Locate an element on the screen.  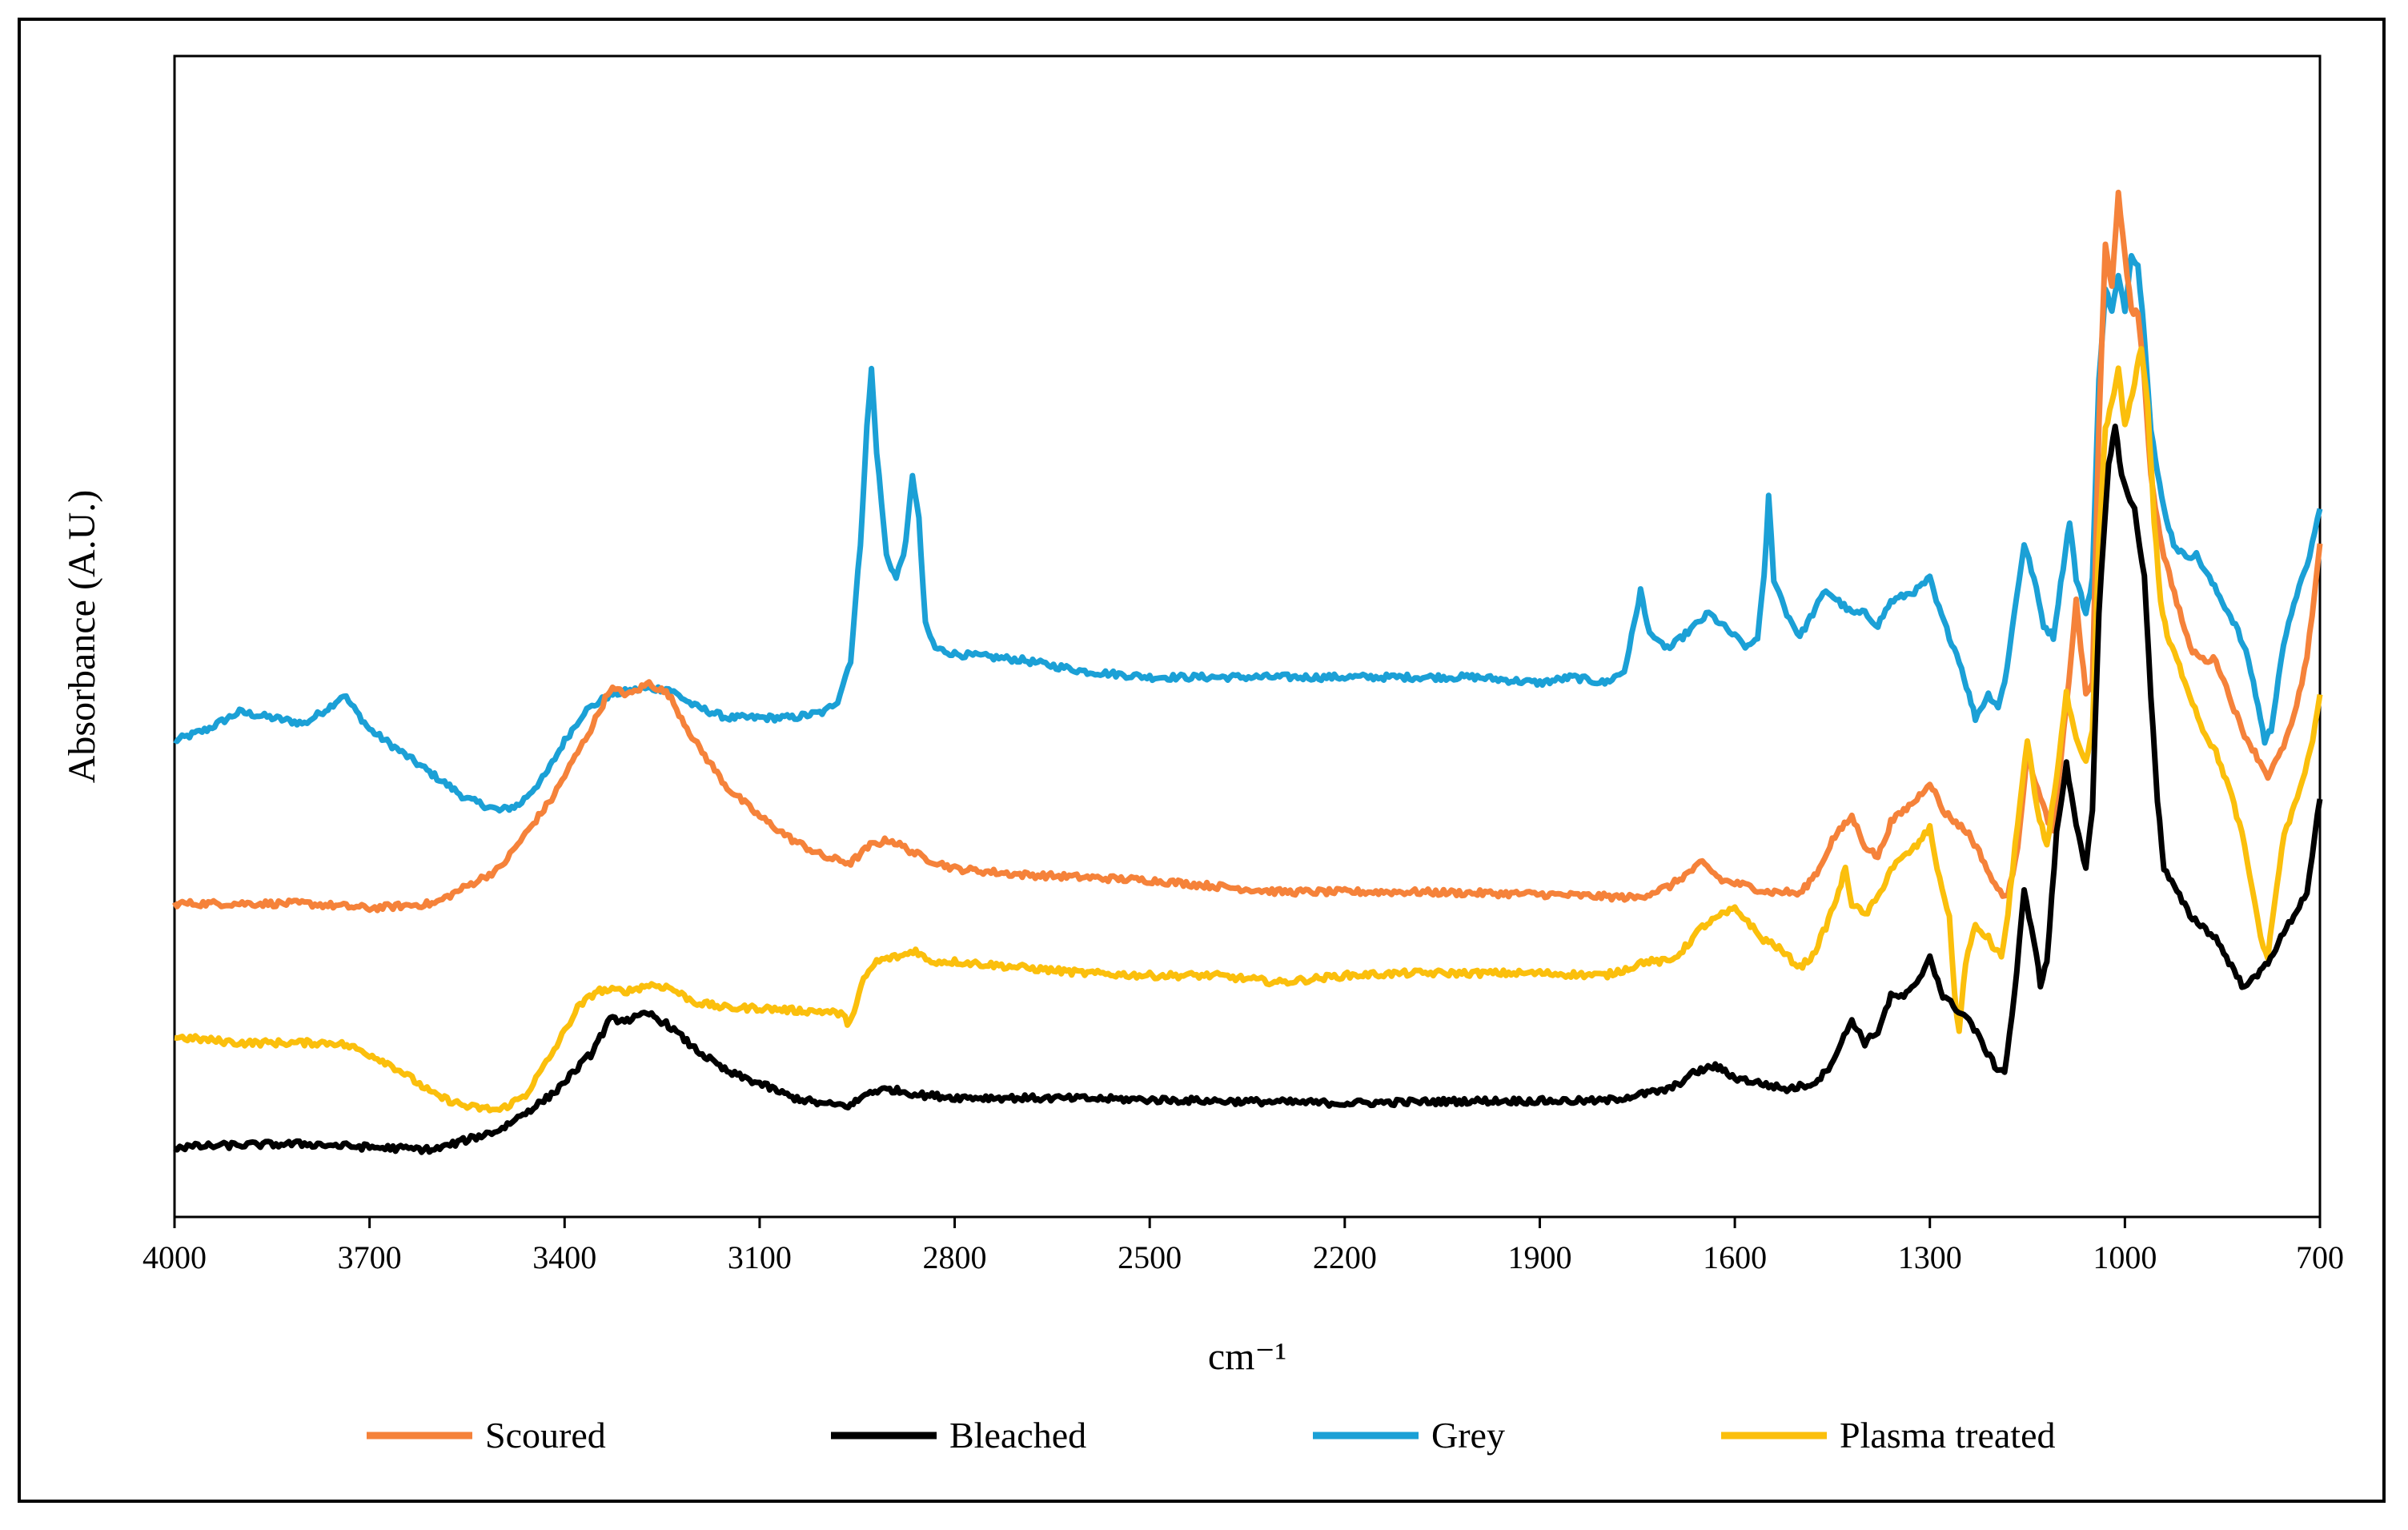
x-tick-label: 1600 is located at coordinates (1735, 1257).